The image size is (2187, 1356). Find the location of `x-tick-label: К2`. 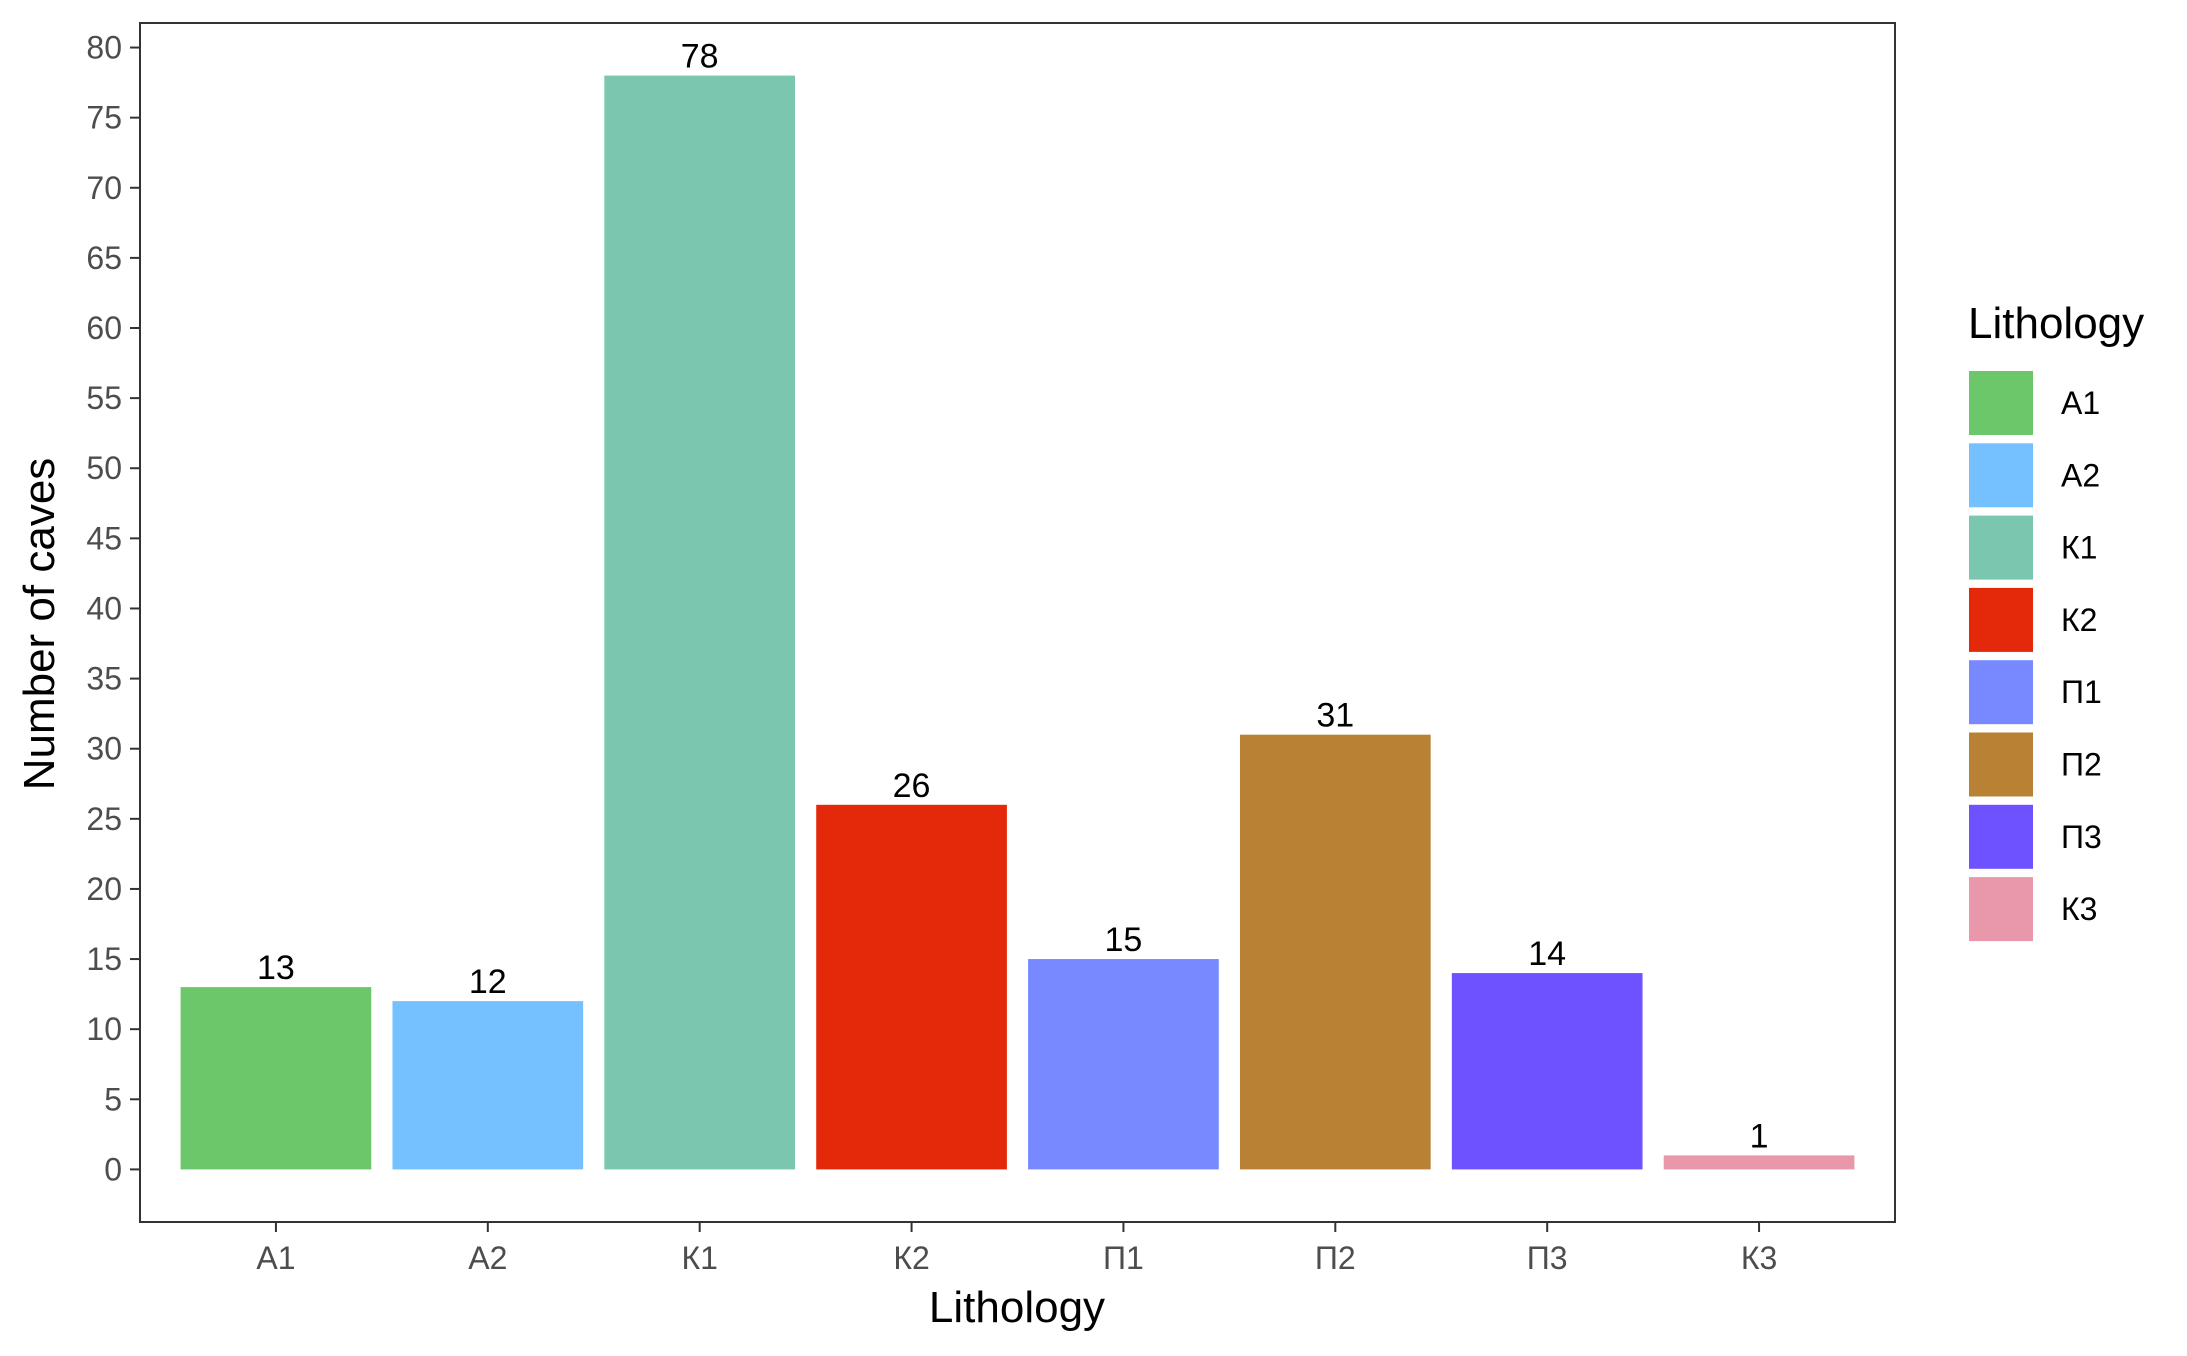

x-tick-label: К2 is located at coordinates (911, 1258).